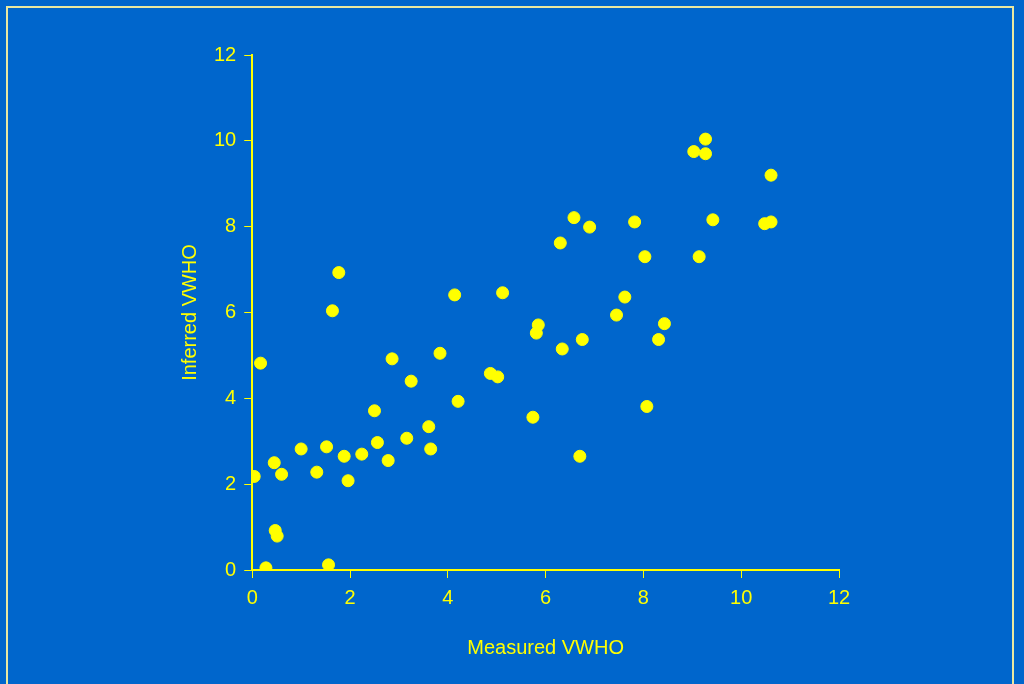 The width and height of the screenshot is (1024, 684). What do you see at coordinates (225, 139) in the screenshot?
I see `y-tick-label: 10` at bounding box center [225, 139].